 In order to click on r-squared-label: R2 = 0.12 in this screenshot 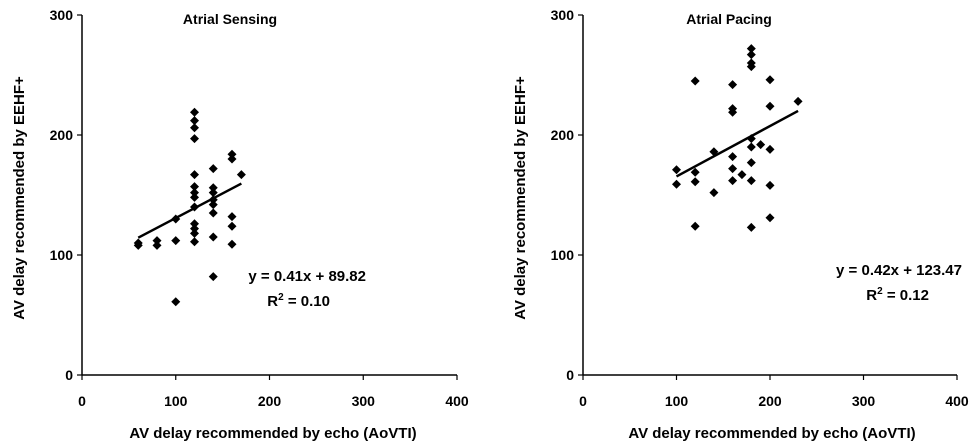, I will do `click(897, 295)`.